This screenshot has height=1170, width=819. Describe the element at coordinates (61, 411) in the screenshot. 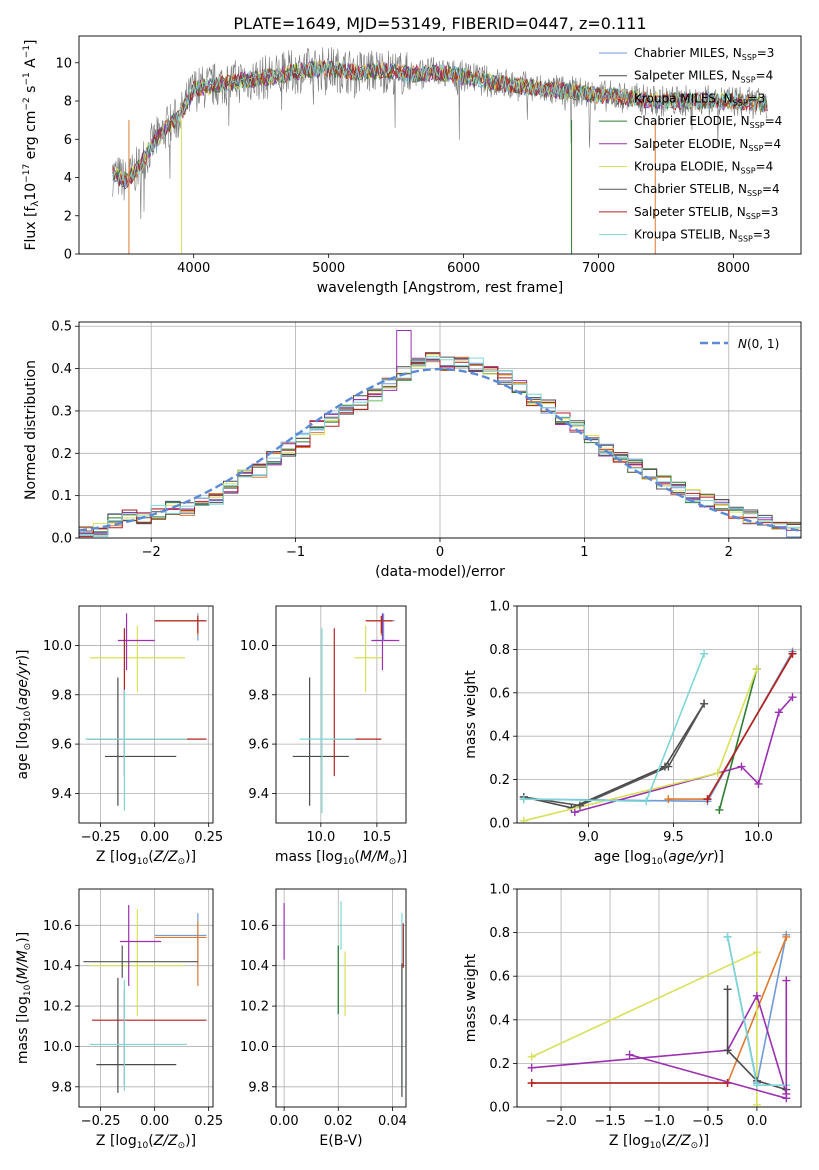

I see `residuals-ytick-label: 0.3` at that location.